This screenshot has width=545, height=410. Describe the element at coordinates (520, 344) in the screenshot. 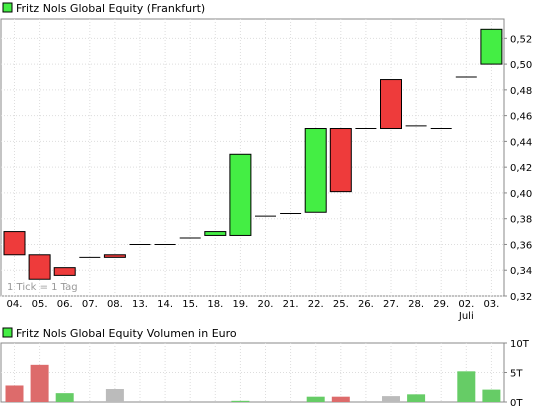

I see `volume-y-tick-label: 10T` at that location.